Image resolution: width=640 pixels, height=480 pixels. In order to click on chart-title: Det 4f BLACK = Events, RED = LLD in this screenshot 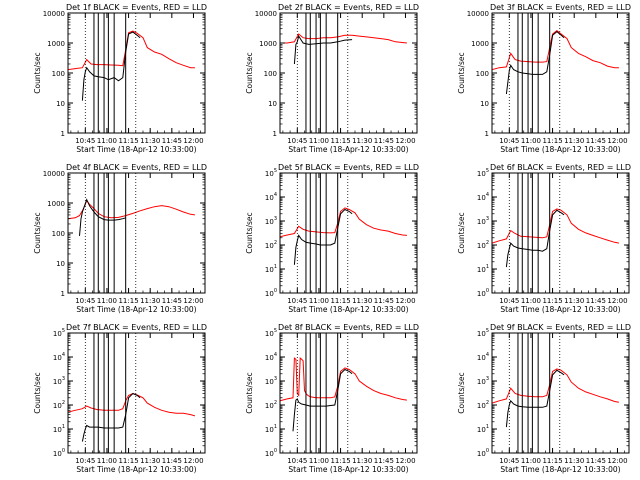, I will do `click(136, 167)`.